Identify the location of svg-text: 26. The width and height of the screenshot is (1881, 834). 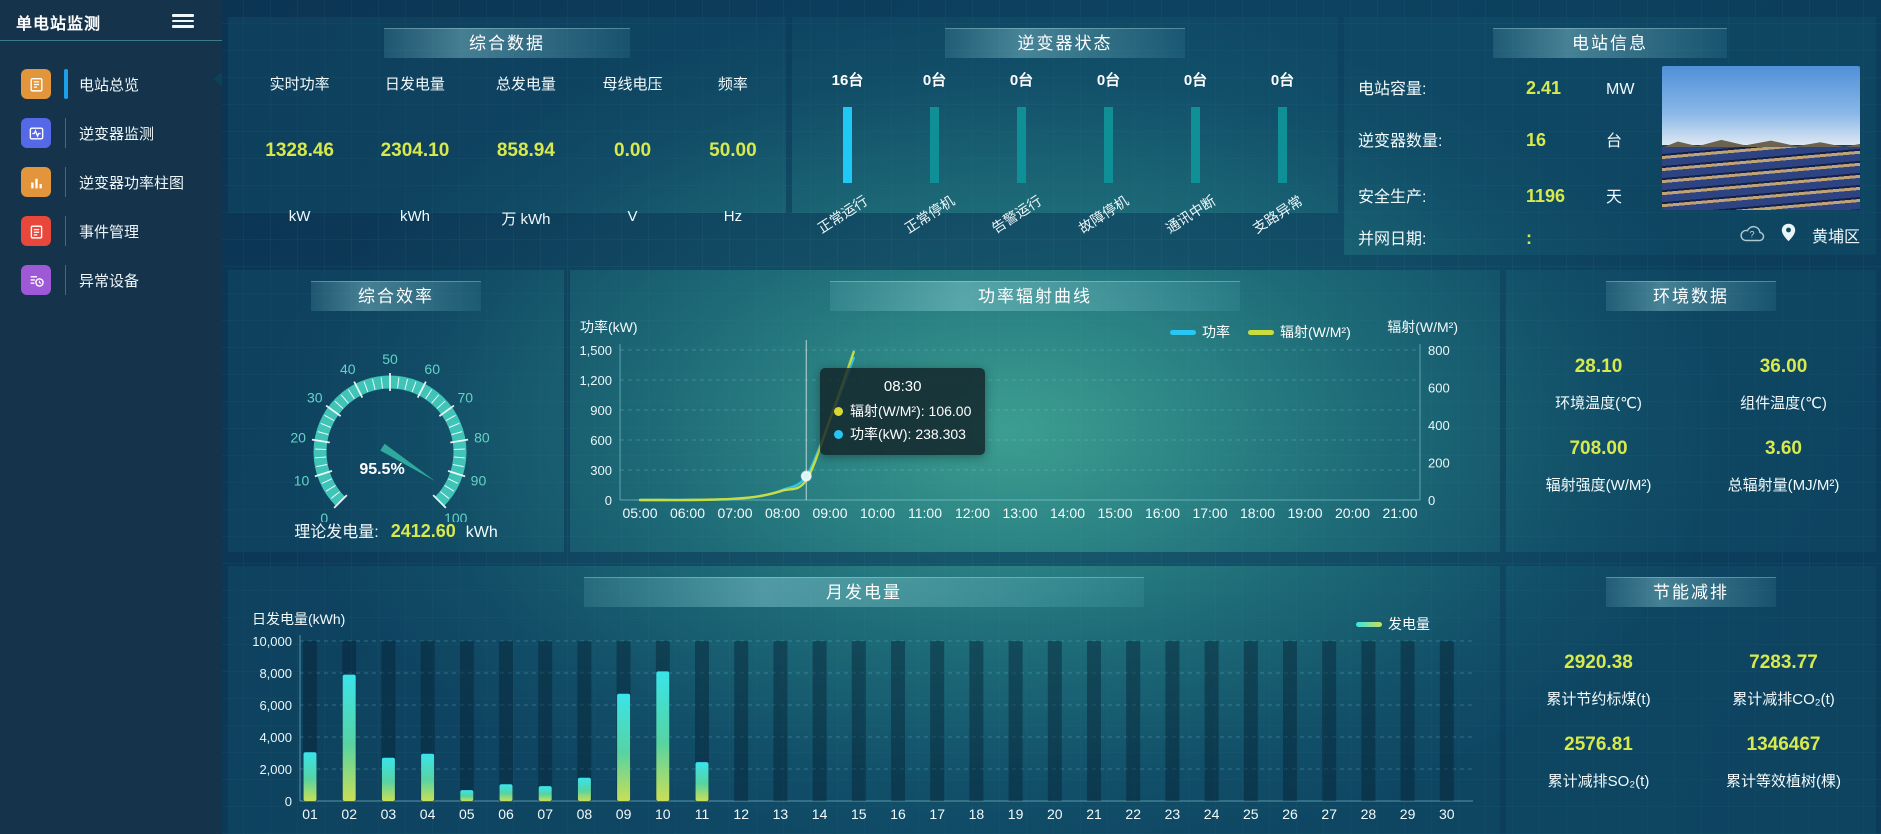
(1290, 814).